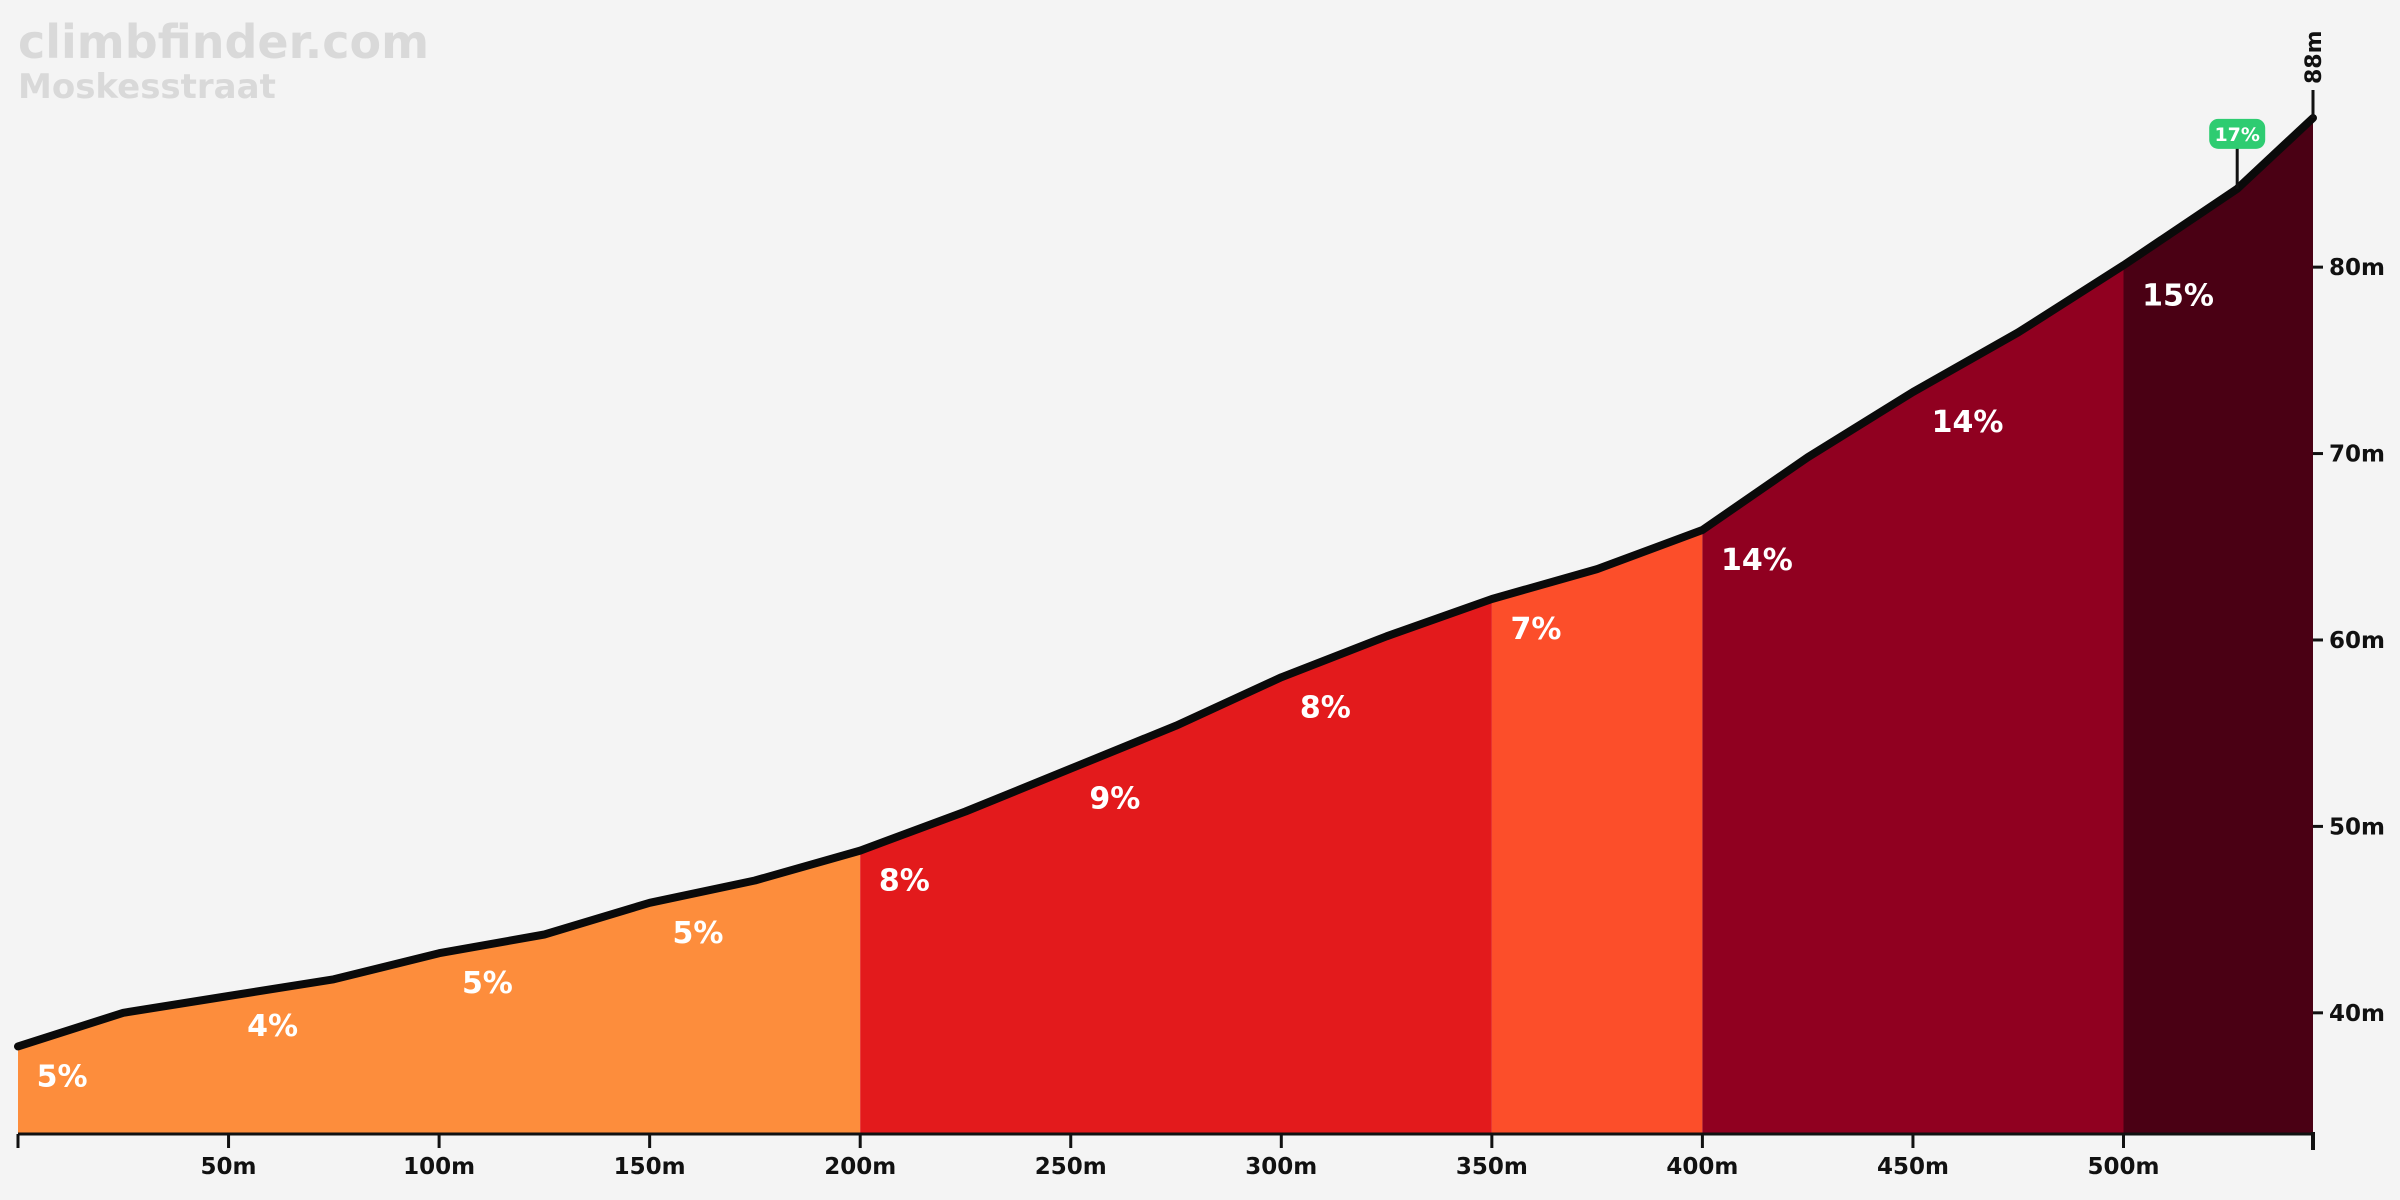 The height and width of the screenshot is (1200, 2400). What do you see at coordinates (2178, 295) in the screenshot?
I see `grade-label: 15%` at bounding box center [2178, 295].